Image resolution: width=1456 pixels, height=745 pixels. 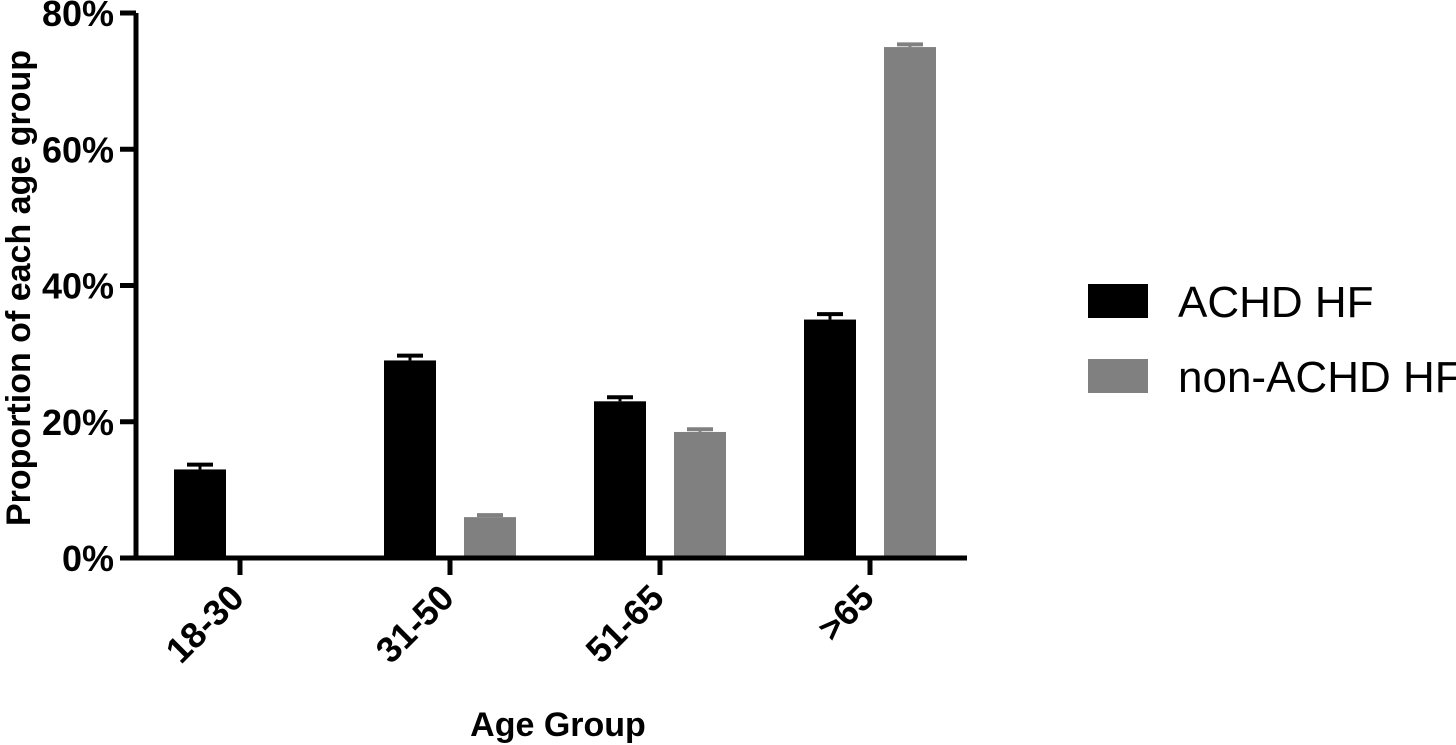 What do you see at coordinates (558, 725) in the screenshot?
I see `x-axis-title: Age Group` at bounding box center [558, 725].